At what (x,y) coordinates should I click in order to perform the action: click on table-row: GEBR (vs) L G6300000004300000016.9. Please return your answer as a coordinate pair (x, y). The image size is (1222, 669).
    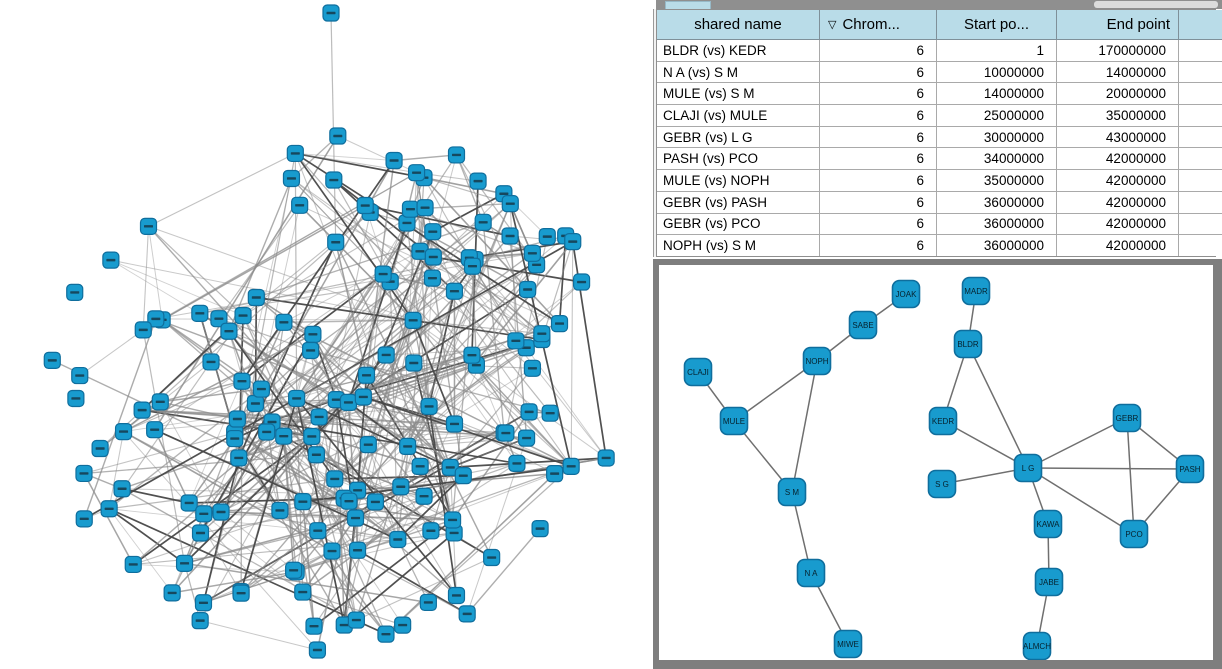
    Looking at the image, I should click on (939, 137).